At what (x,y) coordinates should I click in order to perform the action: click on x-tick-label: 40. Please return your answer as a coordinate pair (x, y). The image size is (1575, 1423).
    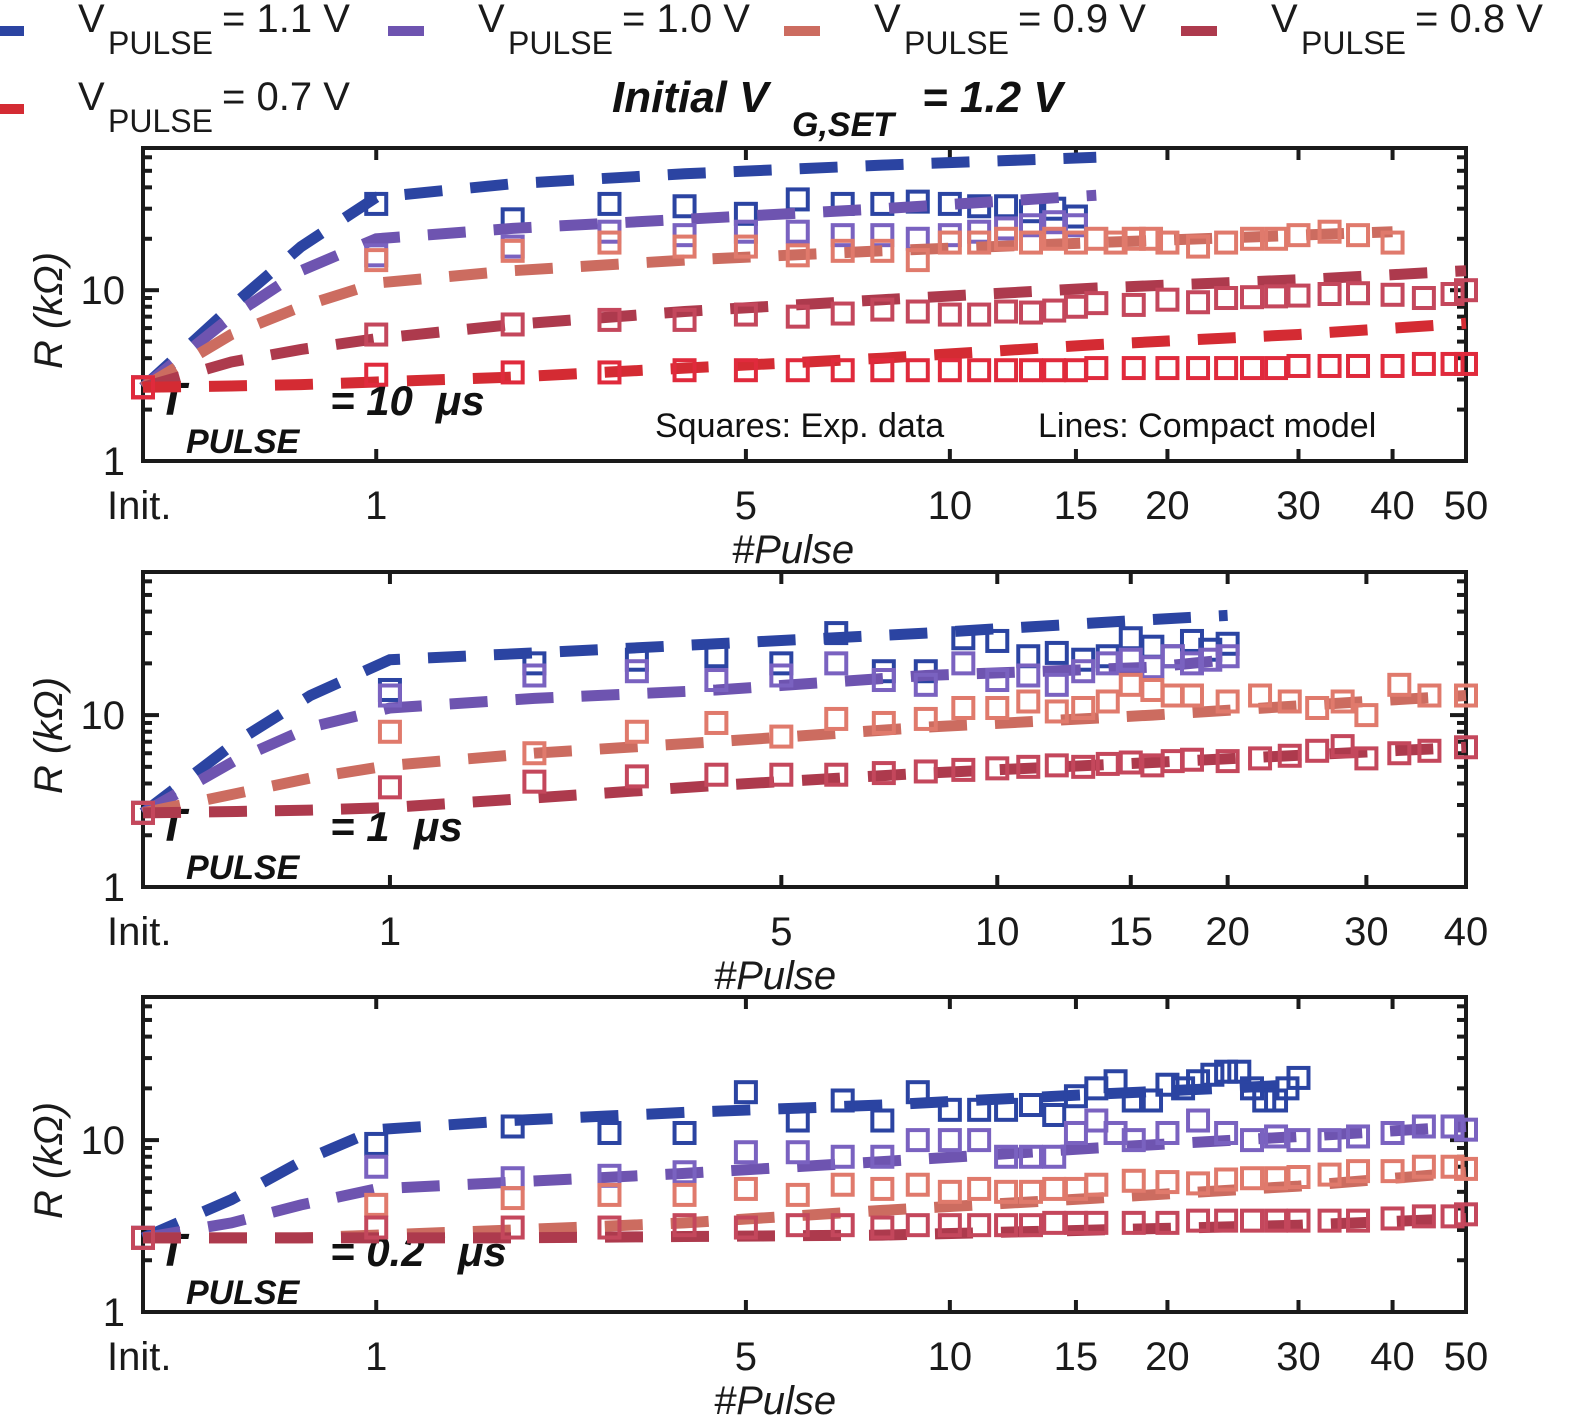
    Looking at the image, I should click on (1392, 506).